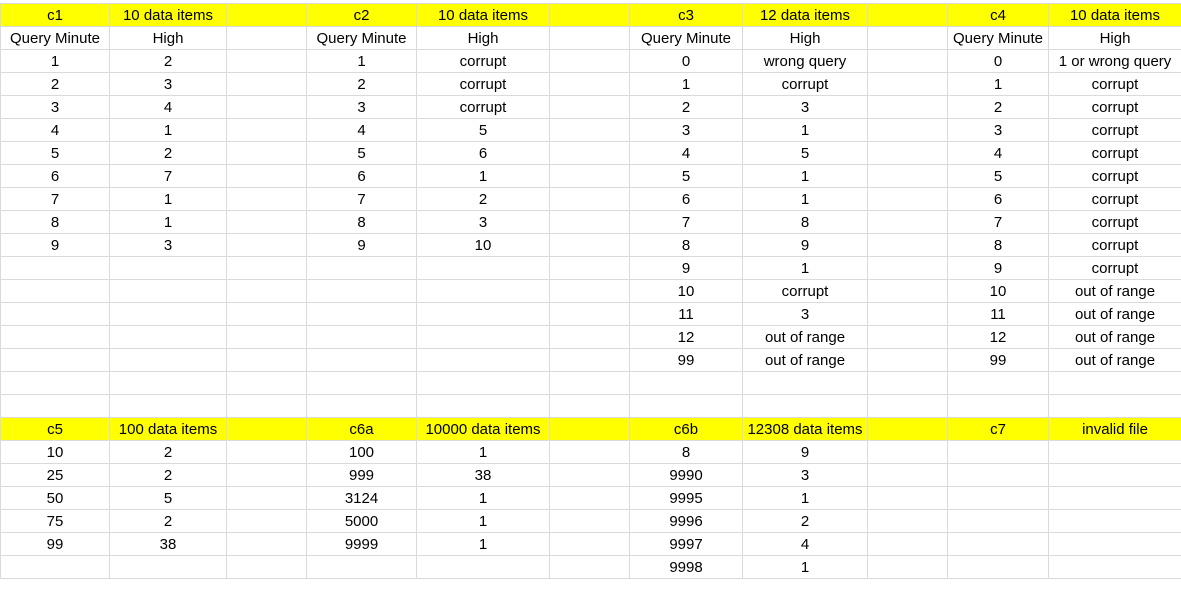  I want to click on cell: 7, so click(998, 222).